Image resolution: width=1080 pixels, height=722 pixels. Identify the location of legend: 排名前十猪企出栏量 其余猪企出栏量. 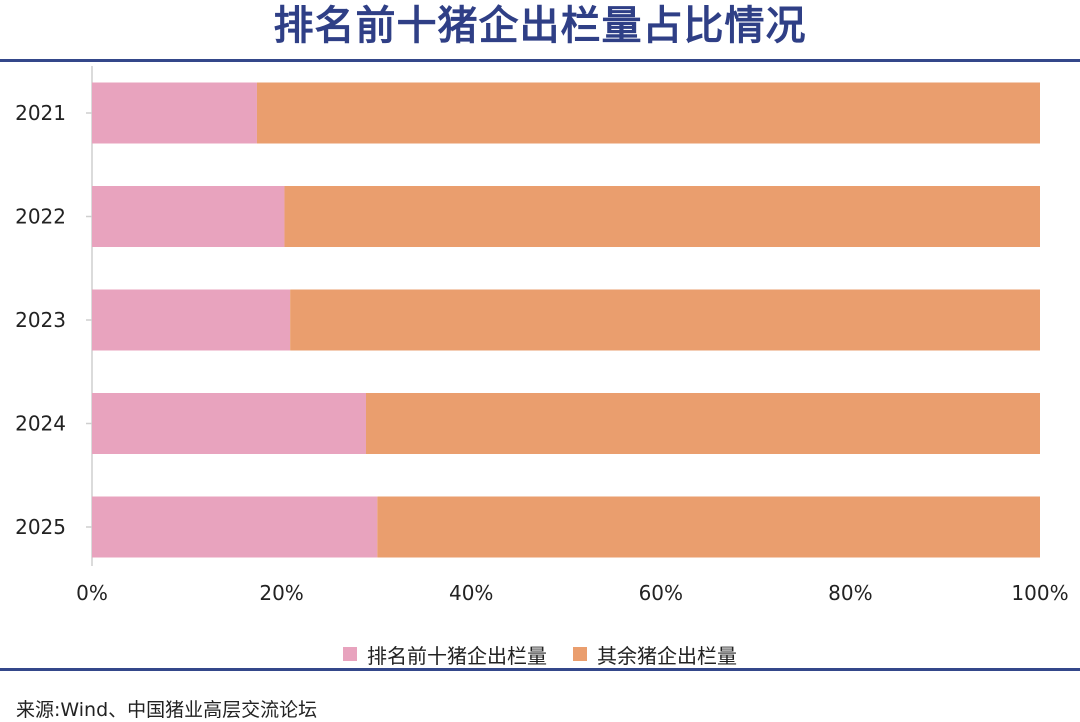
(540, 654).